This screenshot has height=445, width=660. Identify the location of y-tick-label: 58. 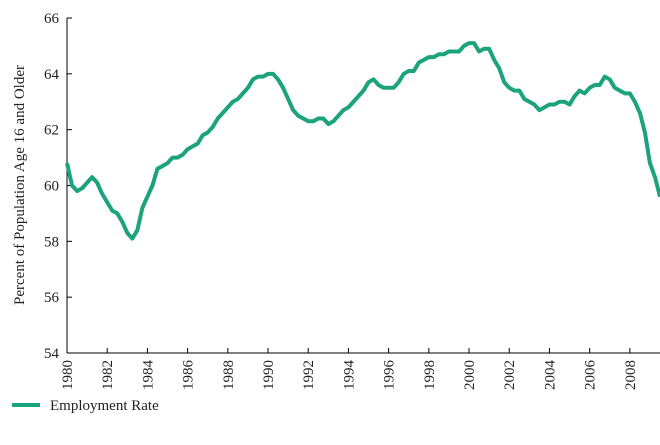
(51, 242).